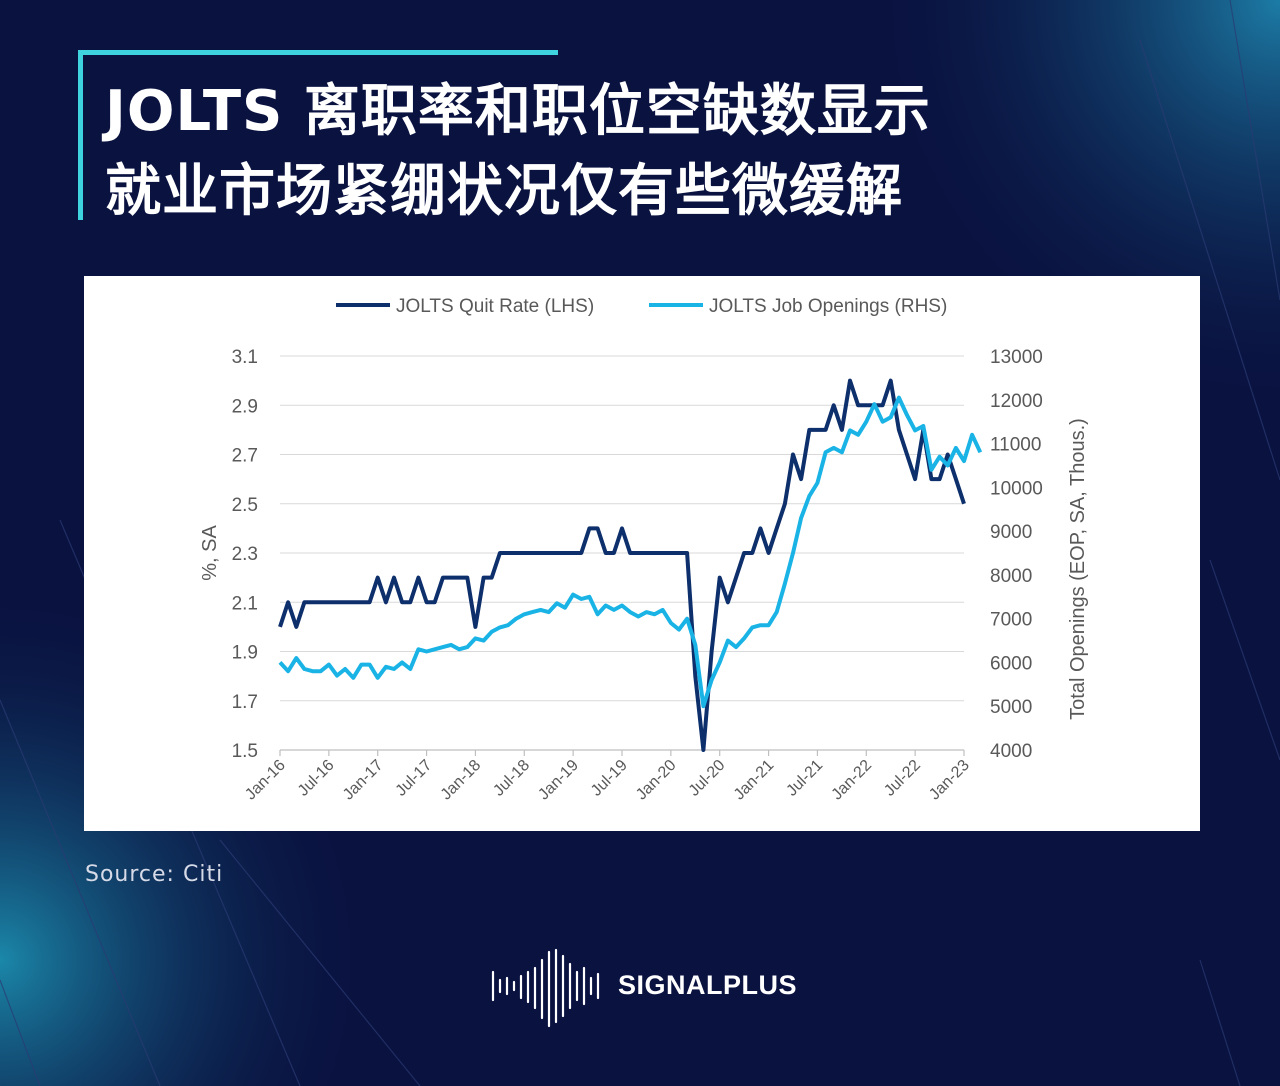  I want to click on y-left-tick-label: 1.9, so click(245, 653).